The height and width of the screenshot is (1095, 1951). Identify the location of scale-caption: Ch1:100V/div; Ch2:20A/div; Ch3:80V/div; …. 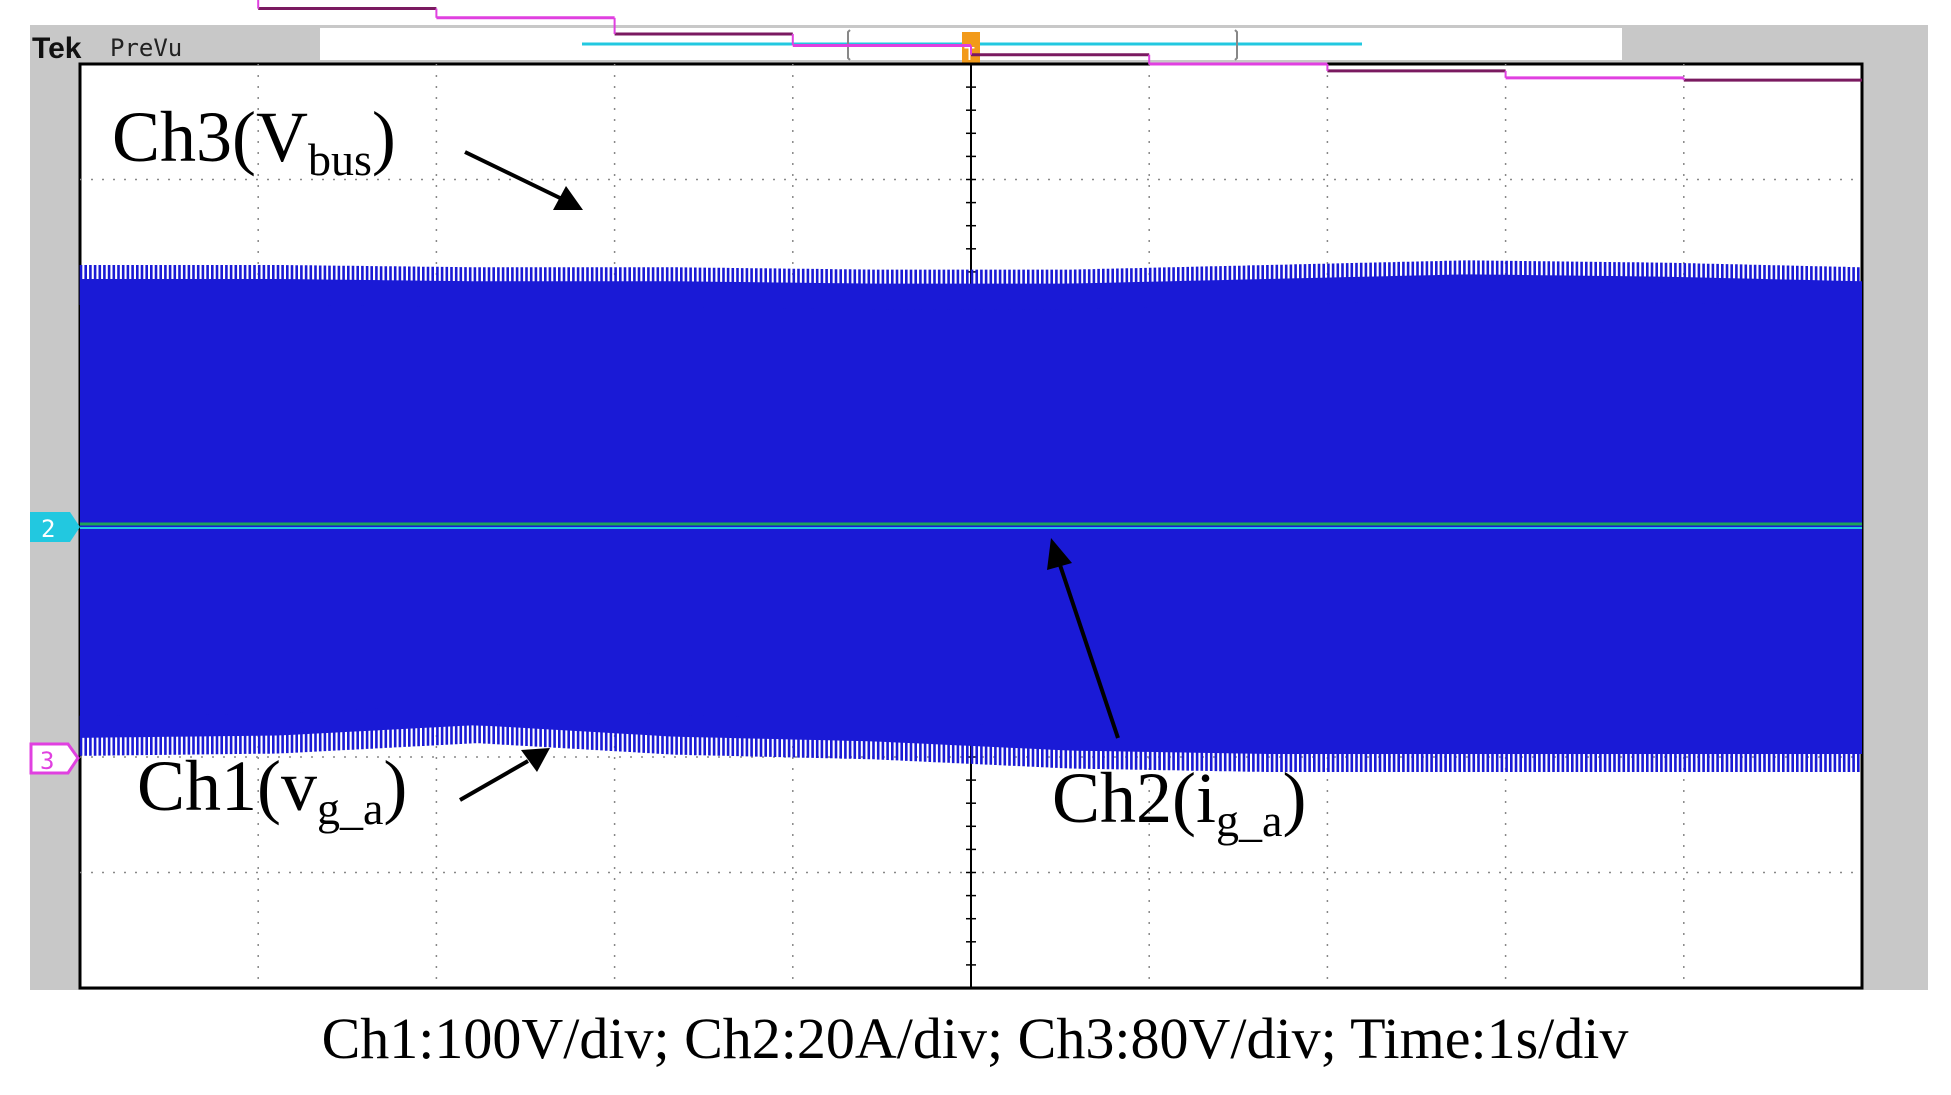
(975, 1038).